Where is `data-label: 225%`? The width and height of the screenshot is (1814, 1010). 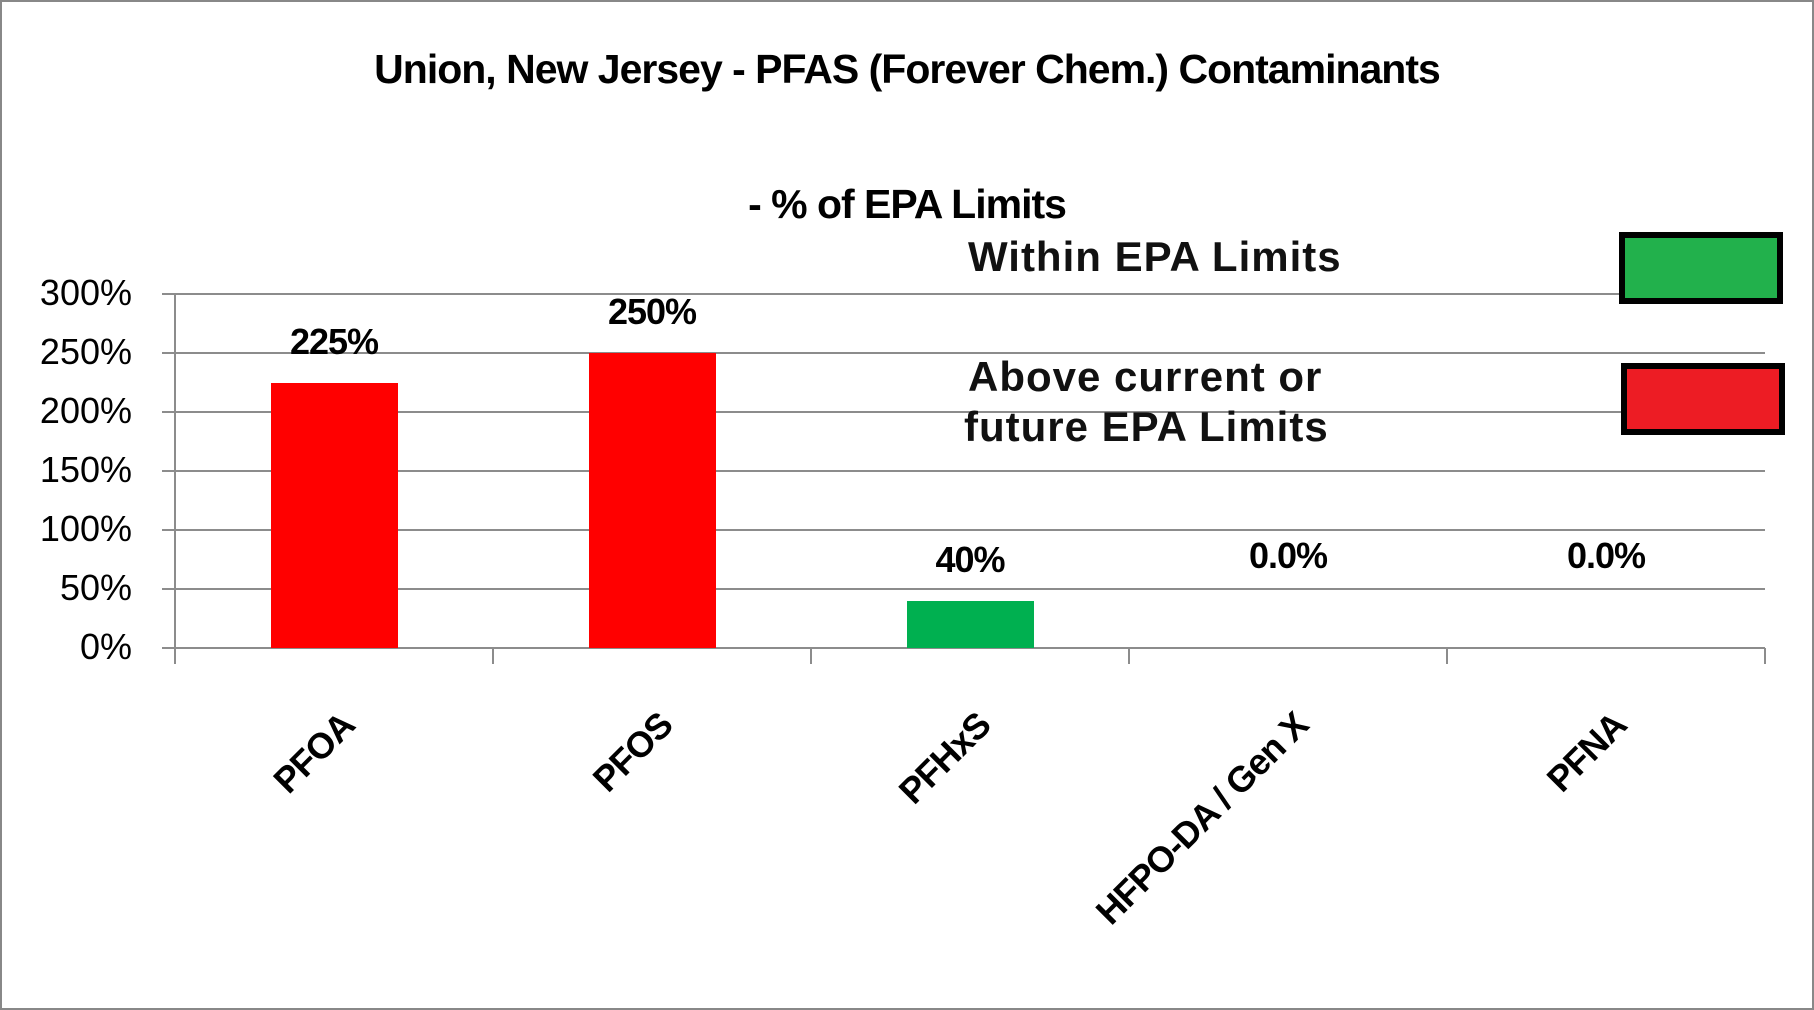
data-label: 225% is located at coordinates (334, 341).